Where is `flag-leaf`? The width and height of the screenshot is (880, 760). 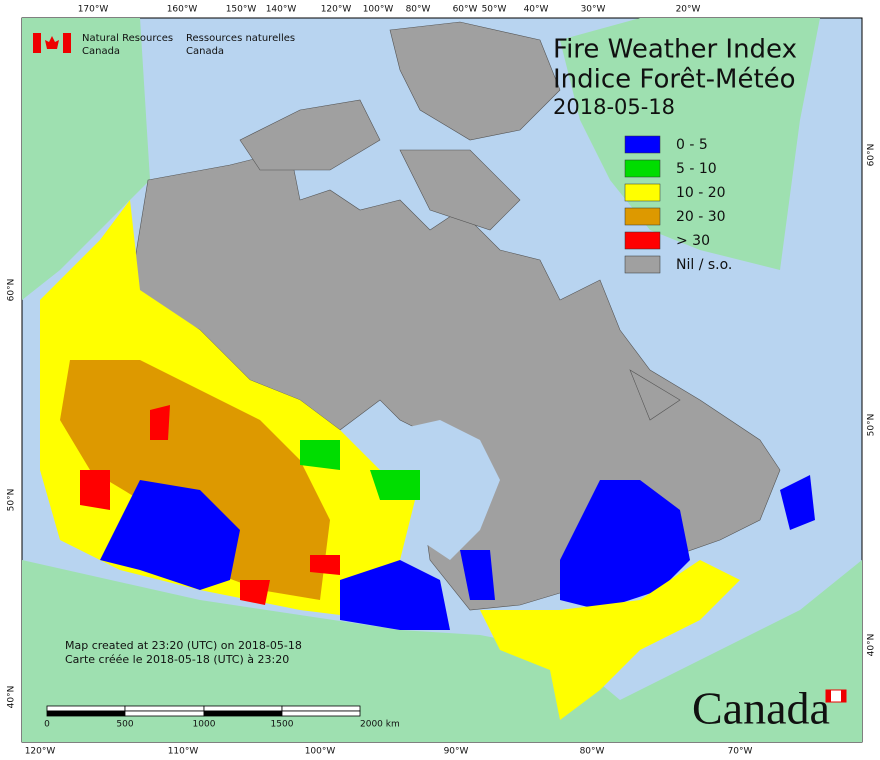
flag-leaf is located at coordinates (52, 42).